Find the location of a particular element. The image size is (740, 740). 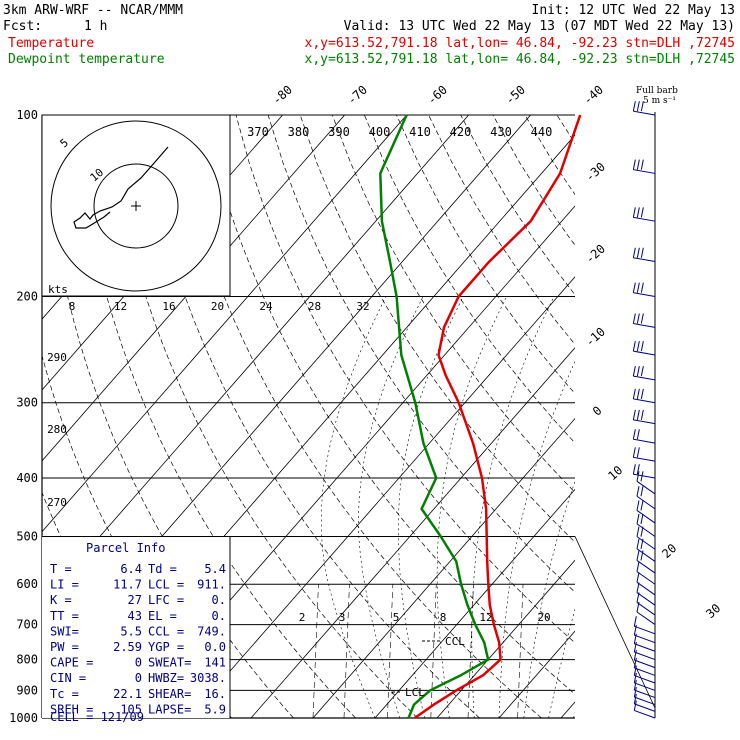

pressure-label: 400 is located at coordinates (27, 478).